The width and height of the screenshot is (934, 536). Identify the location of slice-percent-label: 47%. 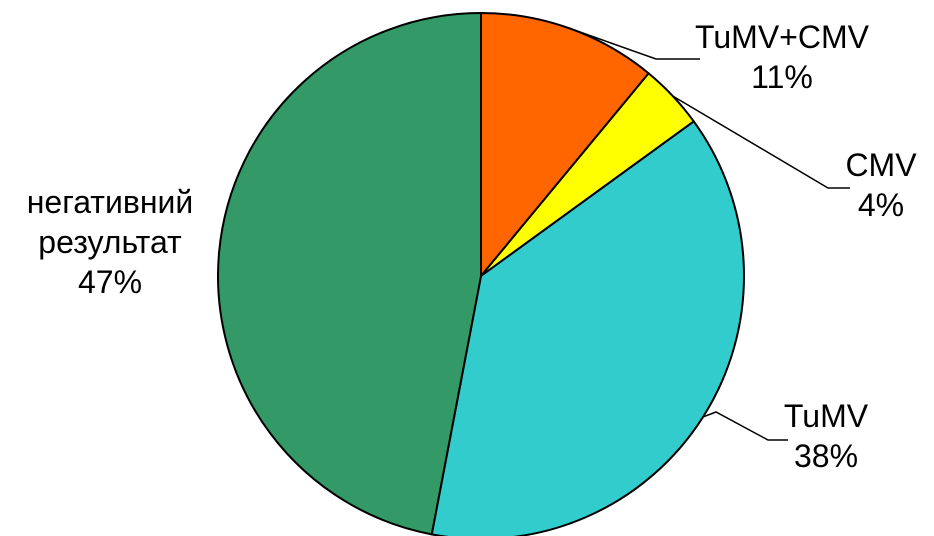
(110, 282).